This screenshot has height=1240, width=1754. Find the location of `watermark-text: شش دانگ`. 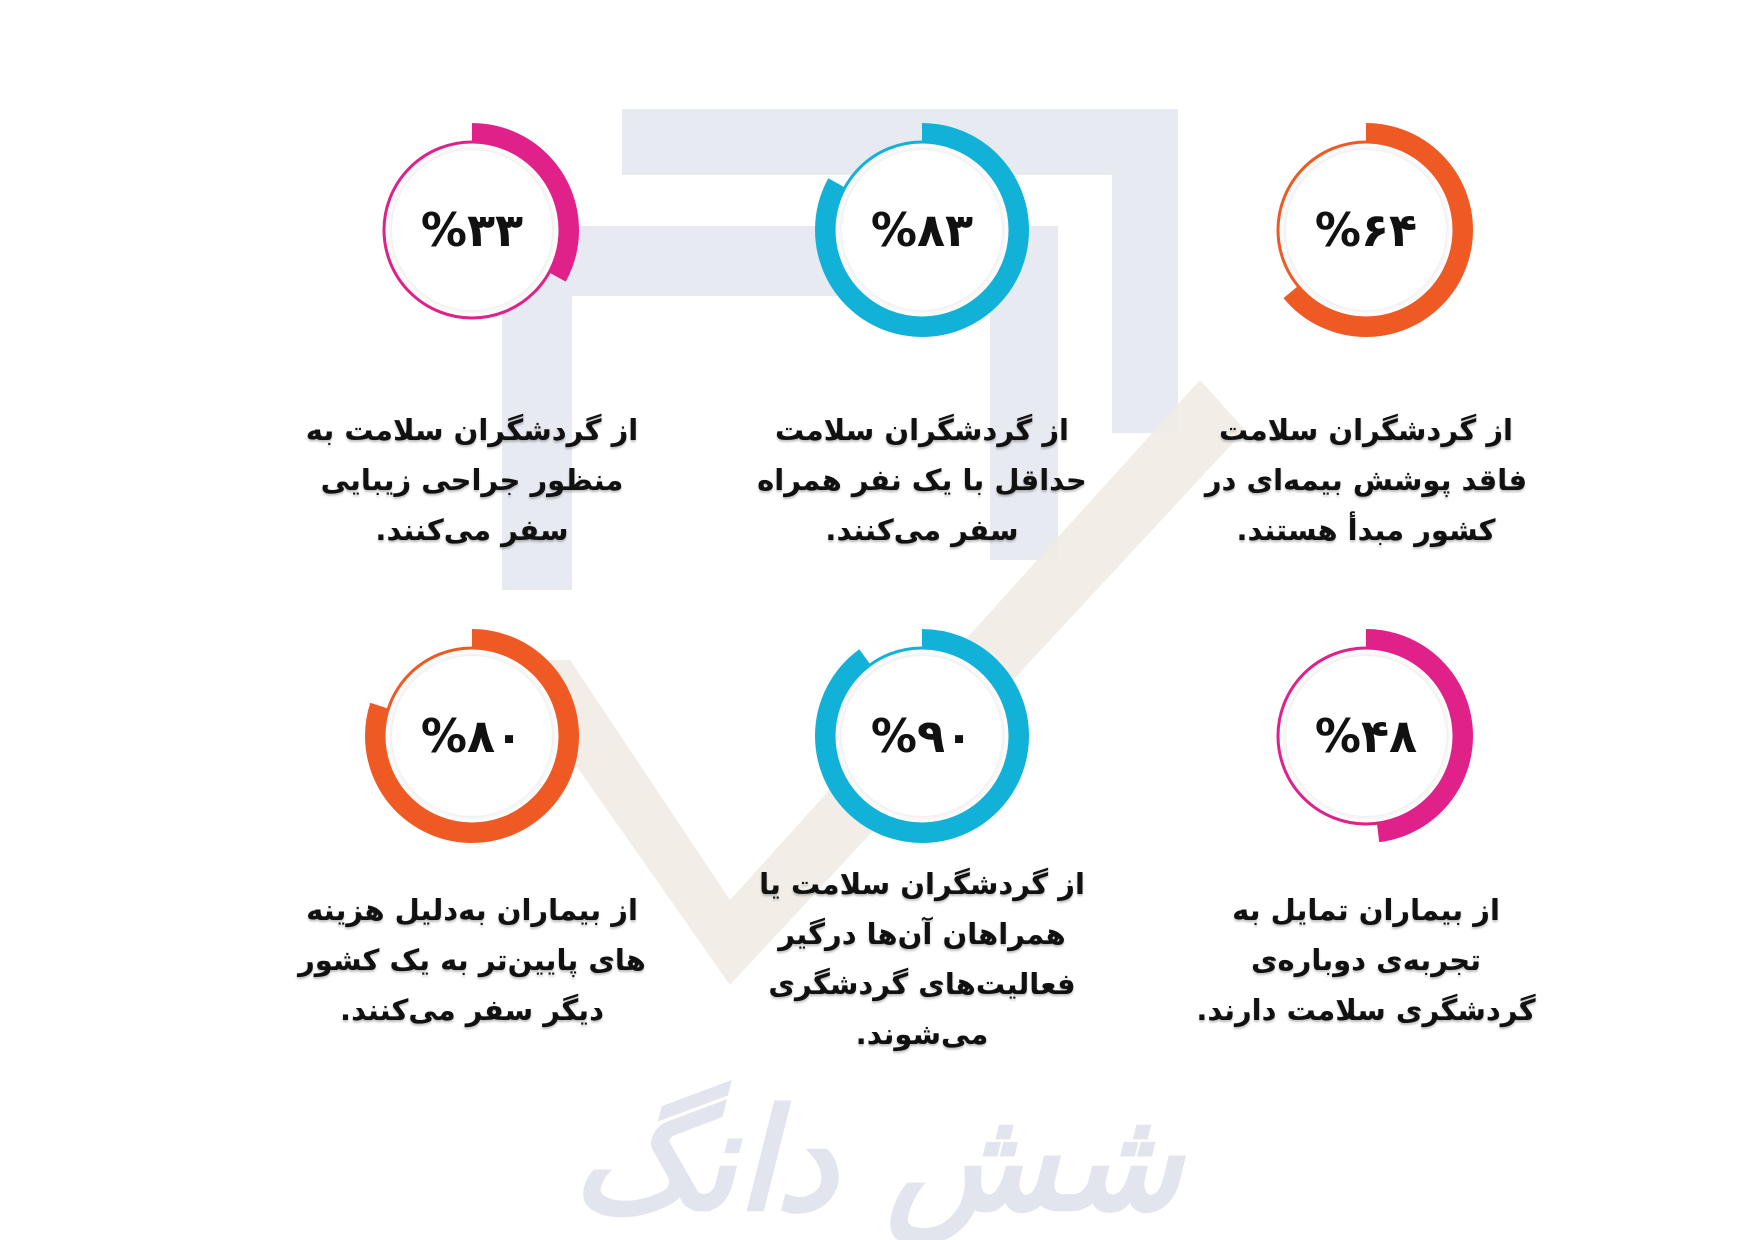

watermark-text: شش دانگ is located at coordinates (877, 1160).